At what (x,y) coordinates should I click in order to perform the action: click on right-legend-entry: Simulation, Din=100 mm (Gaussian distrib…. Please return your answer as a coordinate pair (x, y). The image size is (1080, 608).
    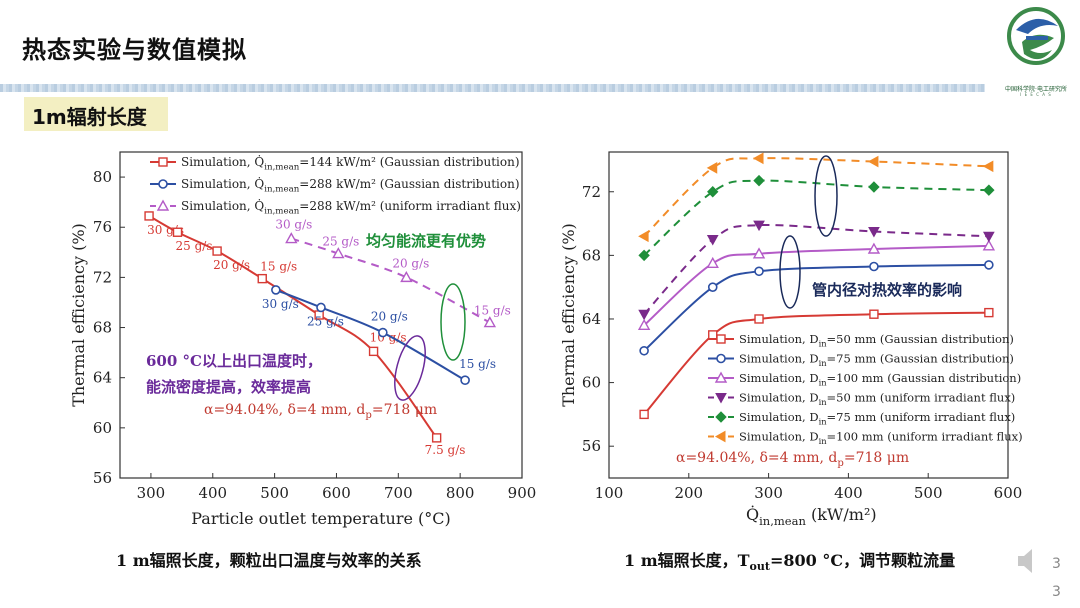
    Looking at the image, I should click on (880, 379).